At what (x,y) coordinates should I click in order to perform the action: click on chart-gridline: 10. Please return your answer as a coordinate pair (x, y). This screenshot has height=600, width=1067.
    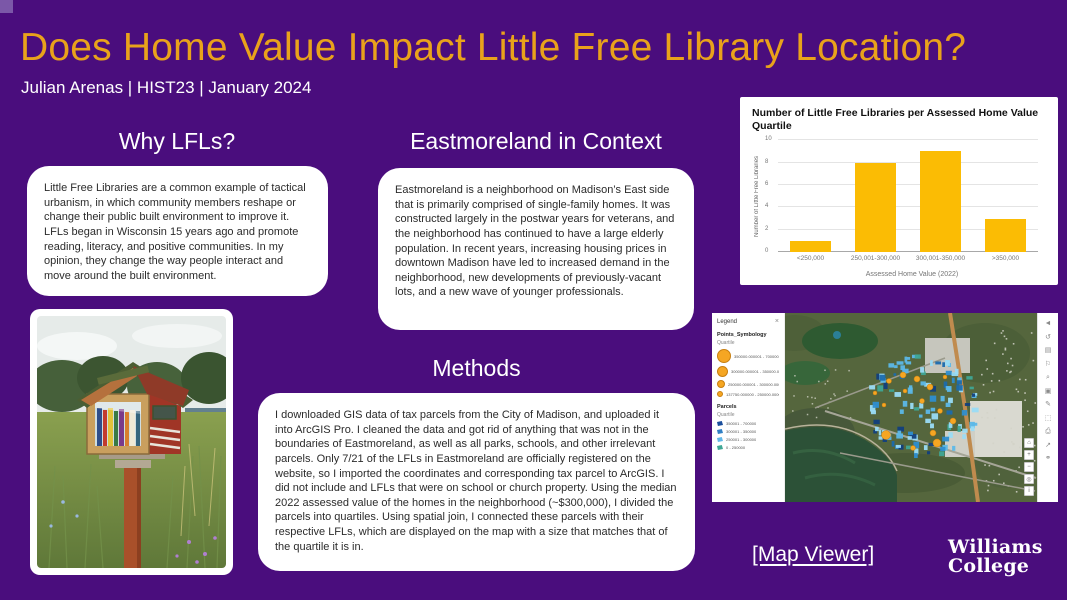
    Looking at the image, I should click on (901, 139).